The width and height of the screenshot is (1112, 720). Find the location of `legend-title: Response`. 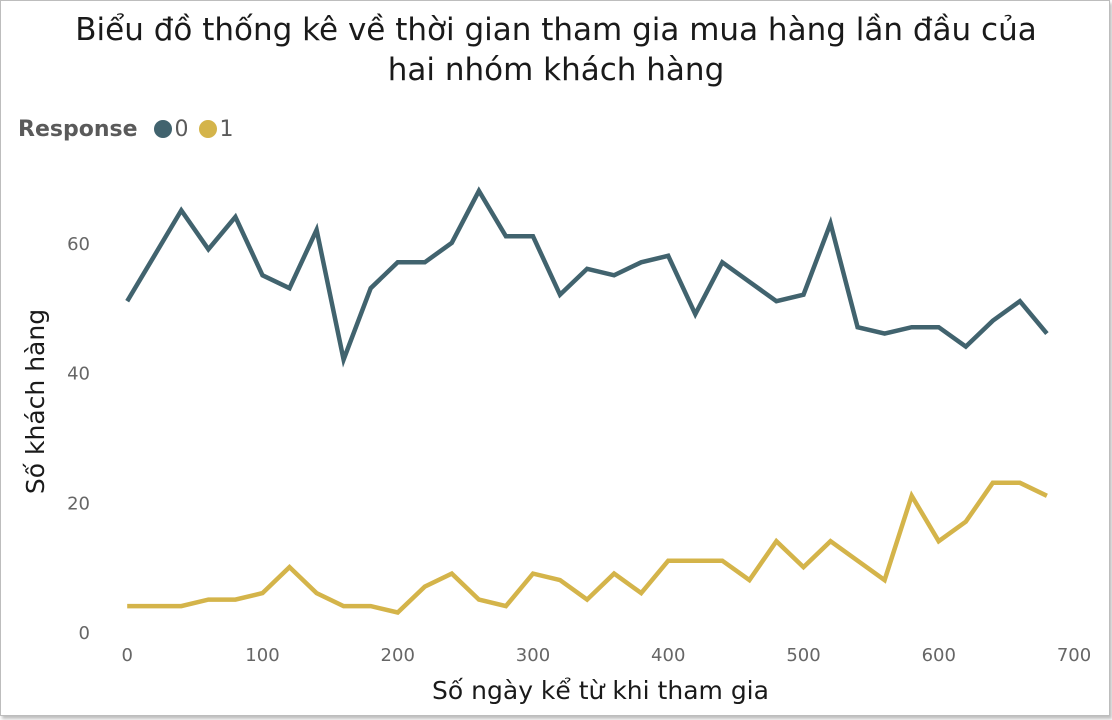

legend-title: Response is located at coordinates (78, 129).